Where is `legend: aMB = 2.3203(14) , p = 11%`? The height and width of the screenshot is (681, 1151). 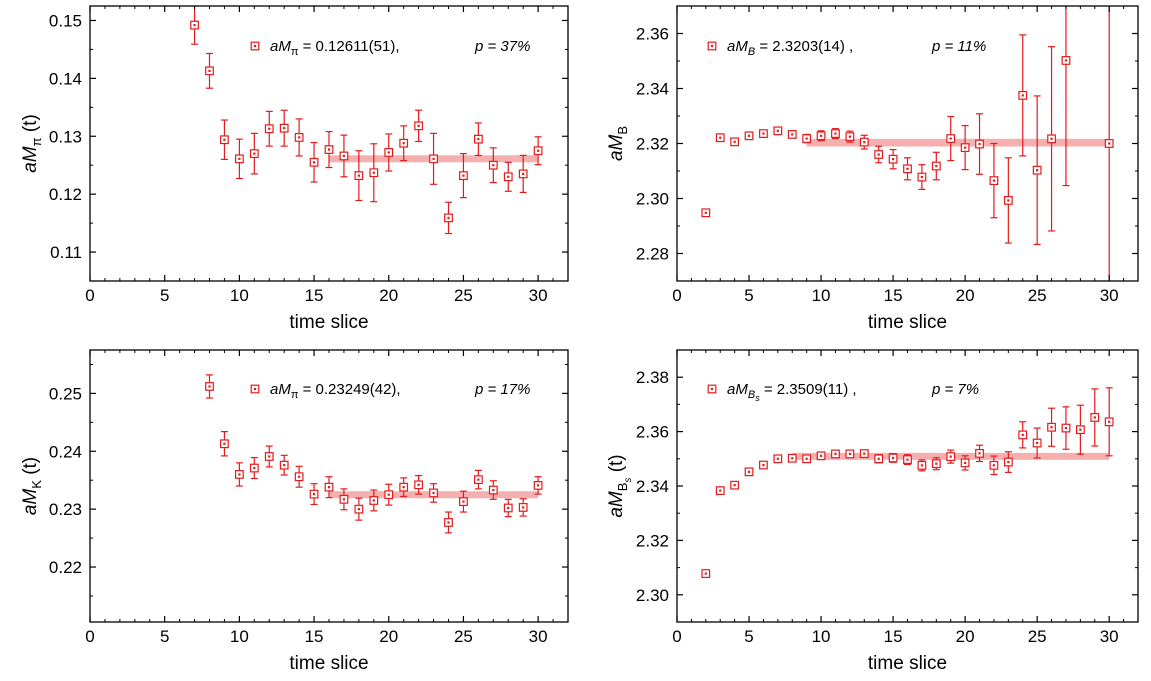 legend: aMB = 2.3203(14) , p = 11% is located at coordinates (846, 48).